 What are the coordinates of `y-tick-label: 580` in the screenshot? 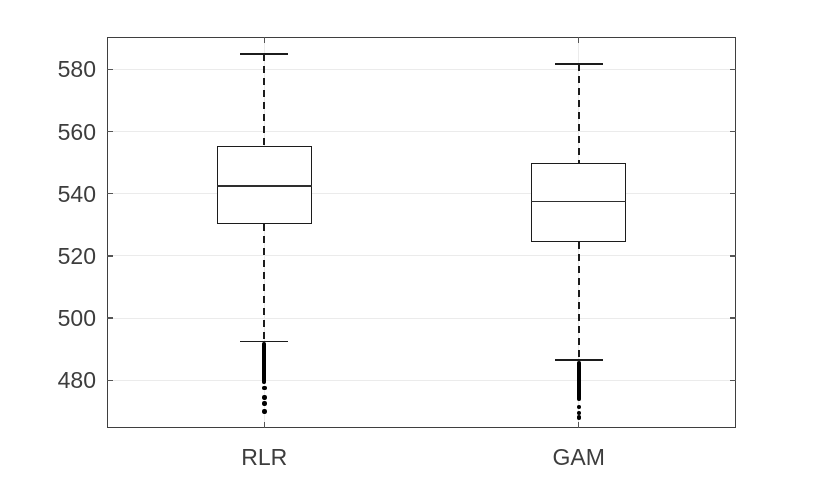 It's located at (76, 69).